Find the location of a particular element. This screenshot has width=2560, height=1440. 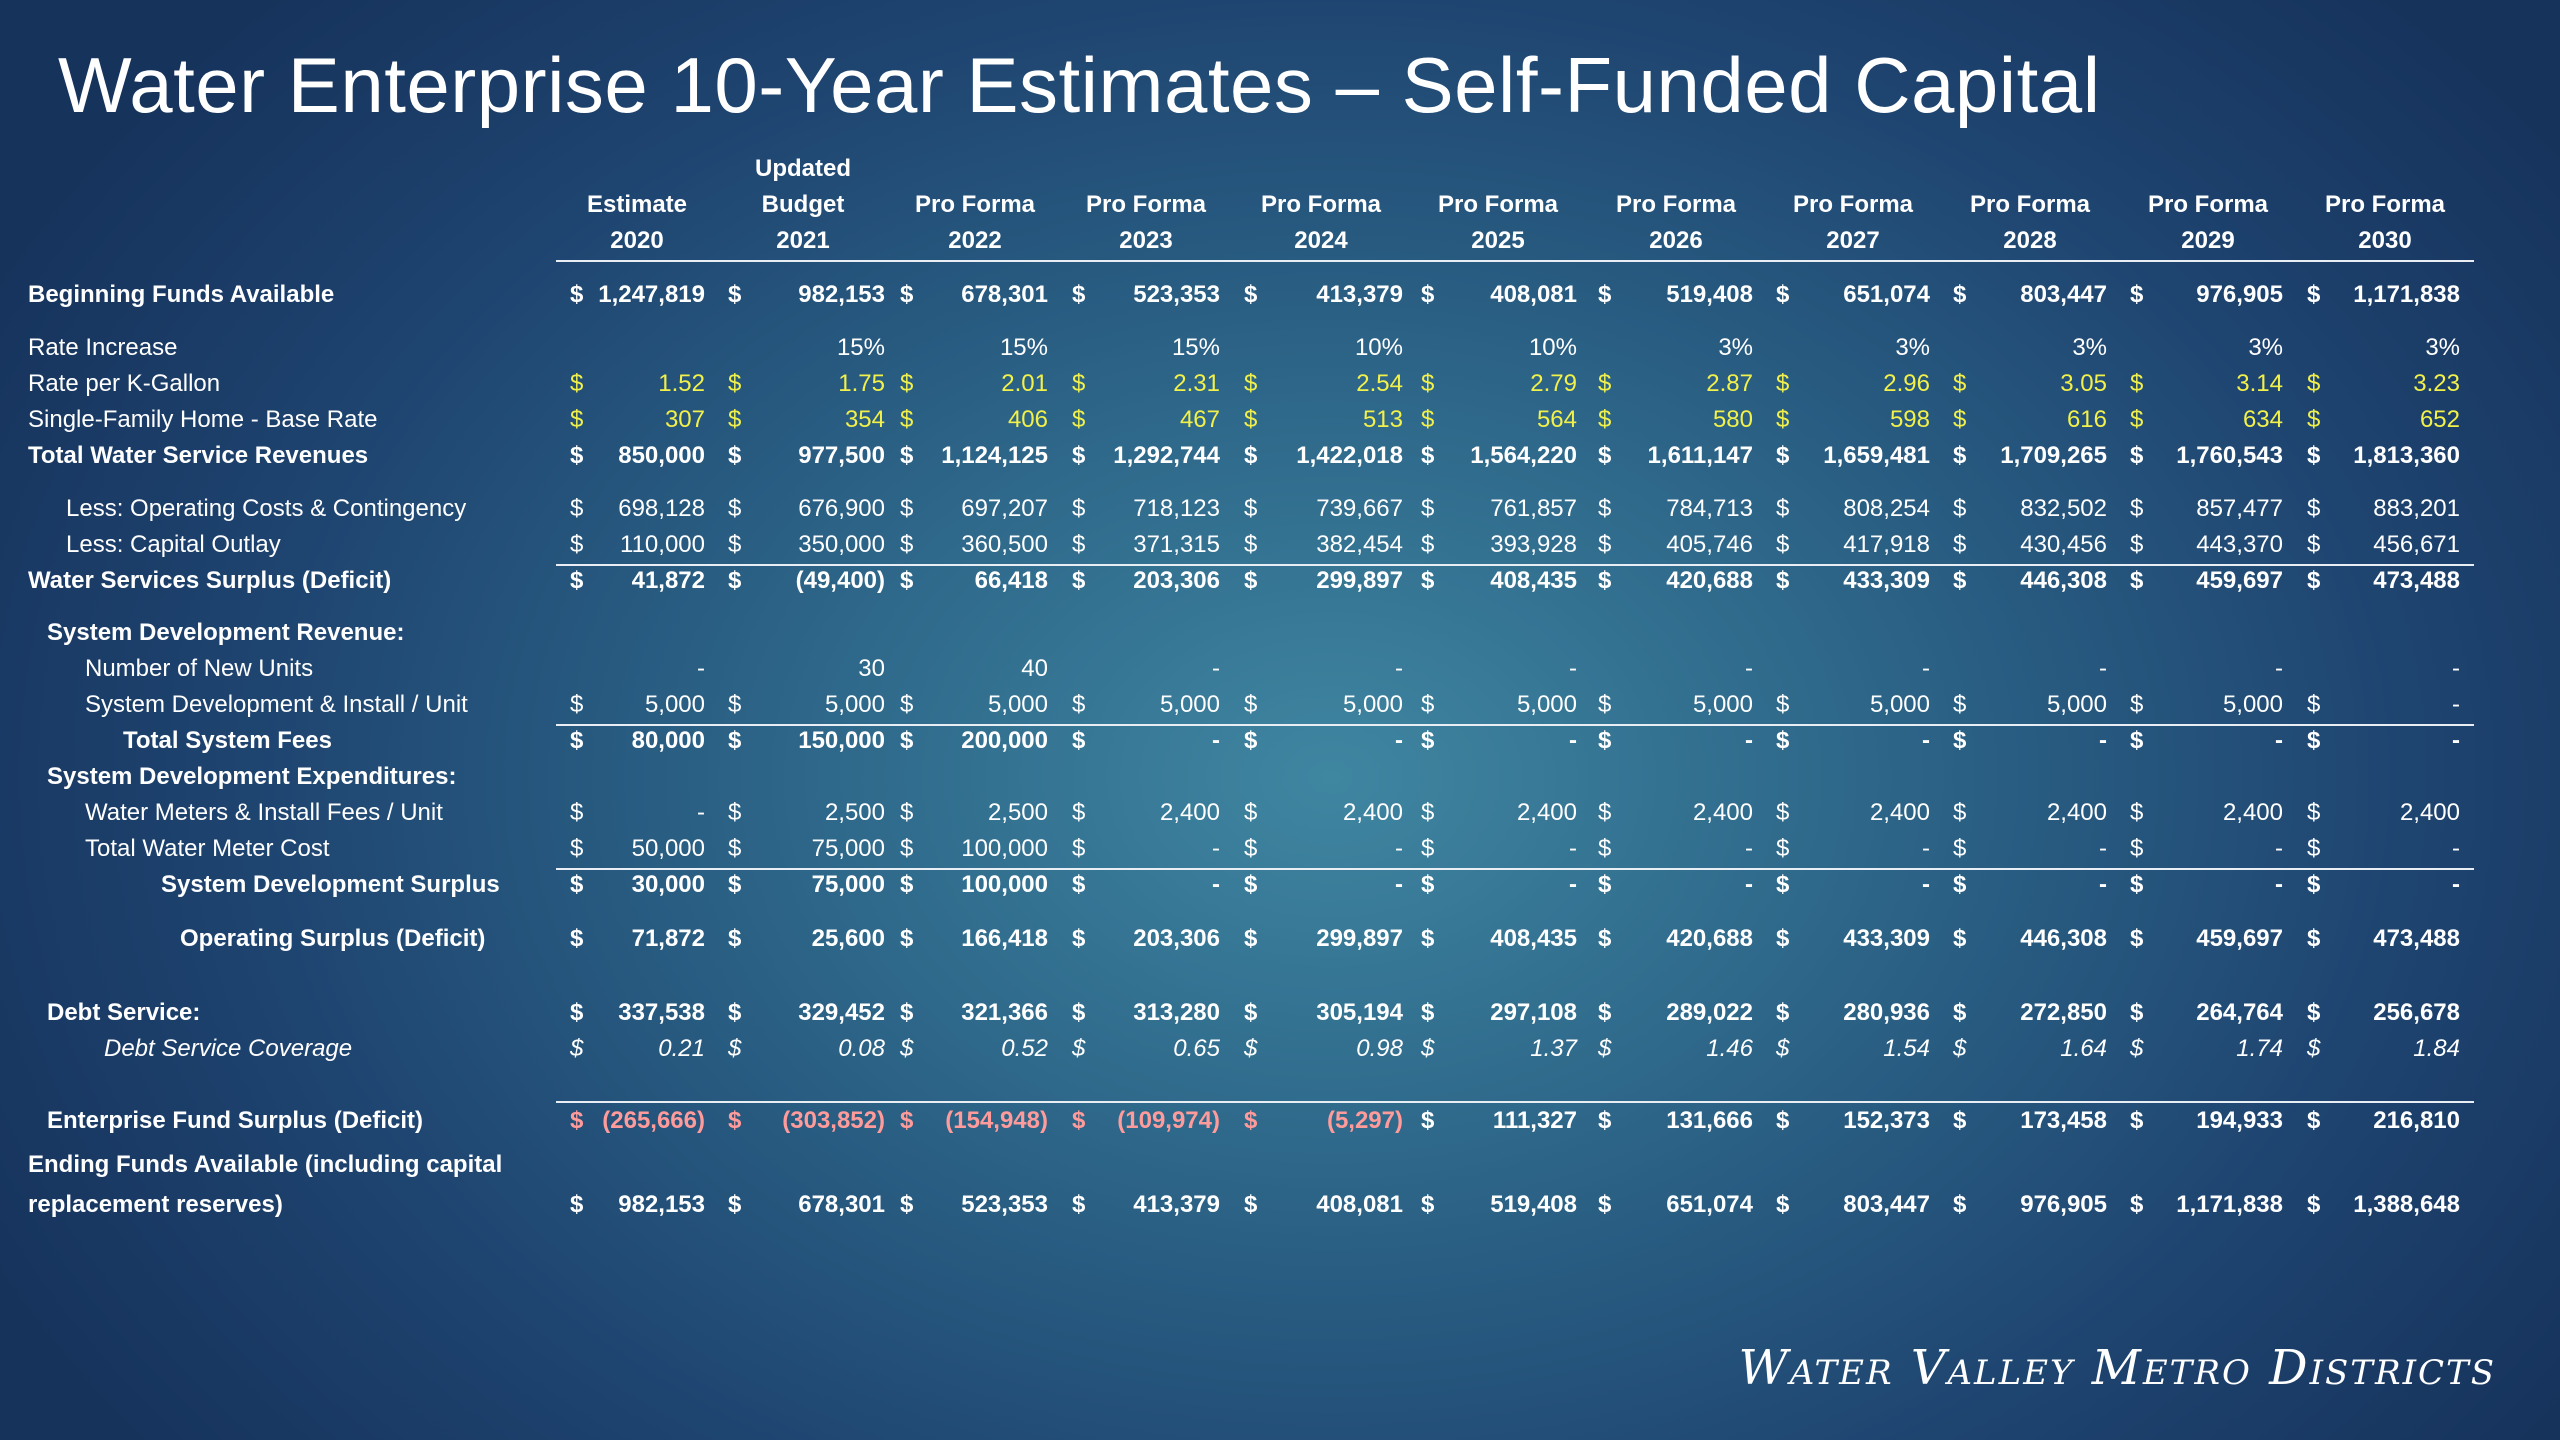

table-cell: 564 is located at coordinates (1556, 419).